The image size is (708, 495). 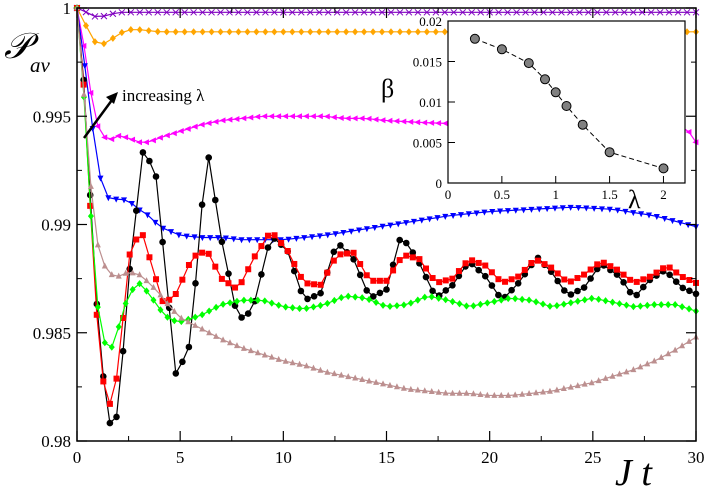 What do you see at coordinates (386, 457) in the screenshot?
I see `x-tick-label: 15` at bounding box center [386, 457].